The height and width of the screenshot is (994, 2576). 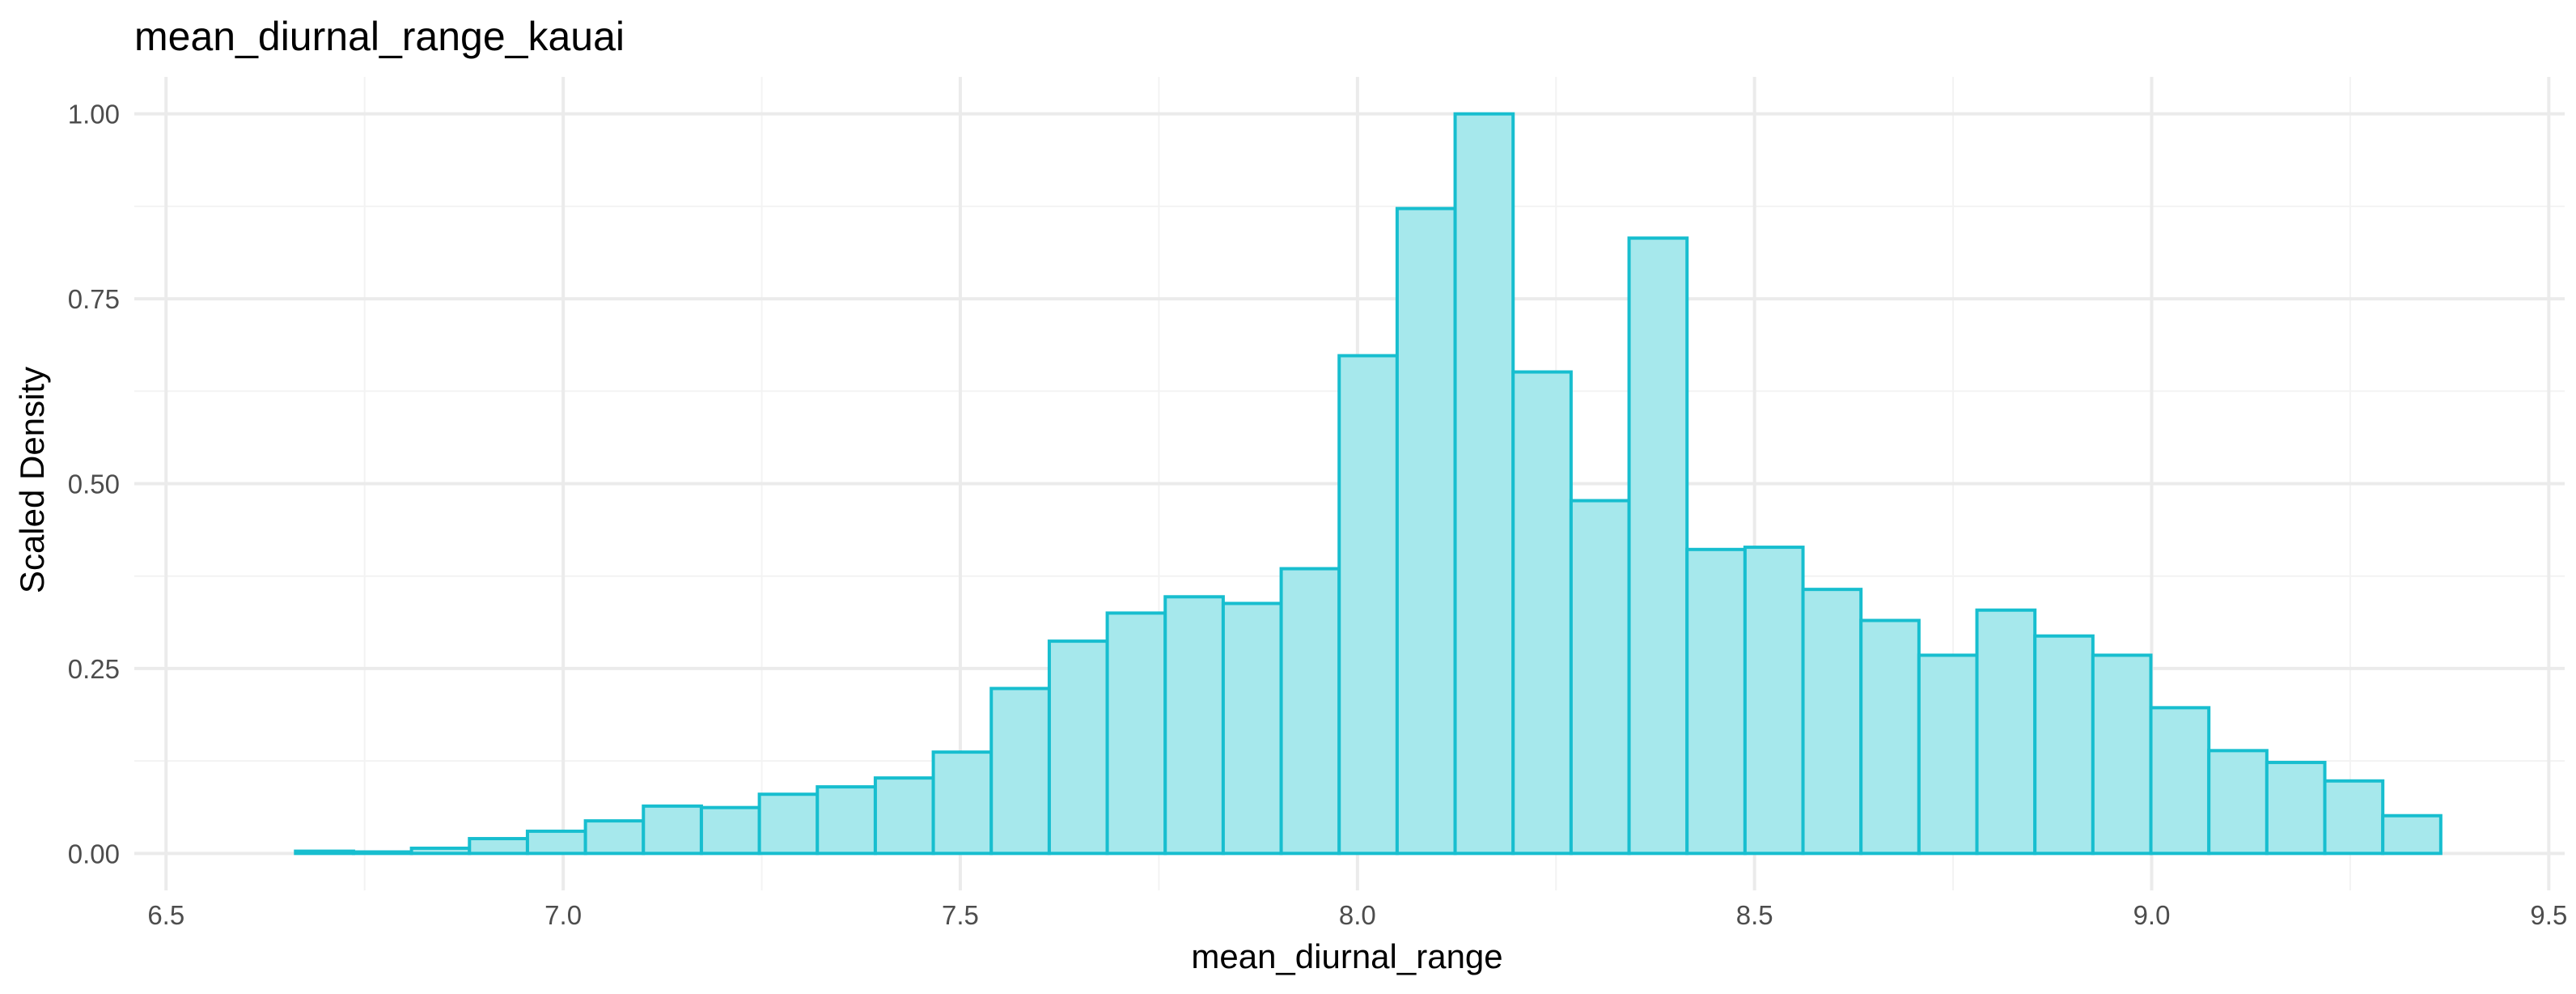 I want to click on x-tick-label: 8.0, so click(x=1357, y=915).